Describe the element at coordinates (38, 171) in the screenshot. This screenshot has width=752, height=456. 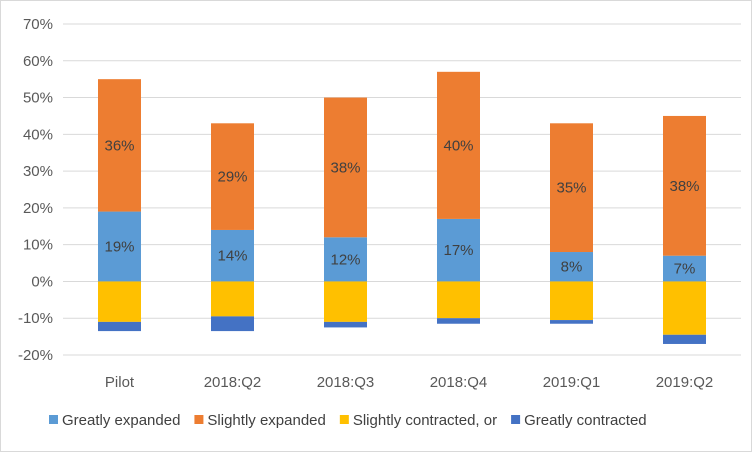
I see `y-tick-label: 30%` at that location.